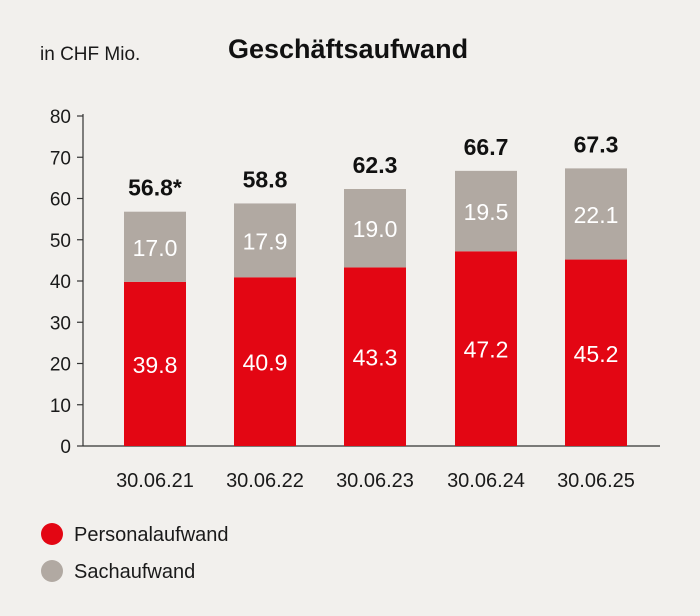  What do you see at coordinates (90, 54) in the screenshot?
I see `unit-label: in CHF Mio.` at bounding box center [90, 54].